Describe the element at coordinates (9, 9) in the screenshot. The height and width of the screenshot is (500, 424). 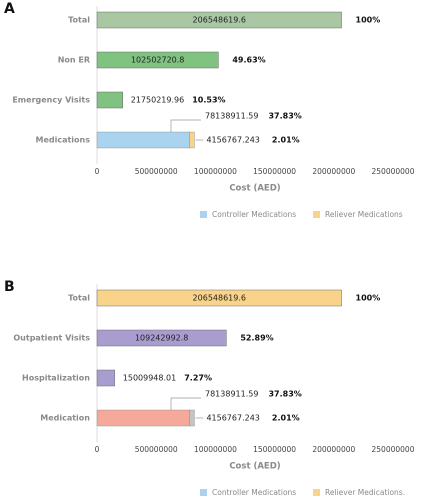
I see `panel-label: A` at that location.